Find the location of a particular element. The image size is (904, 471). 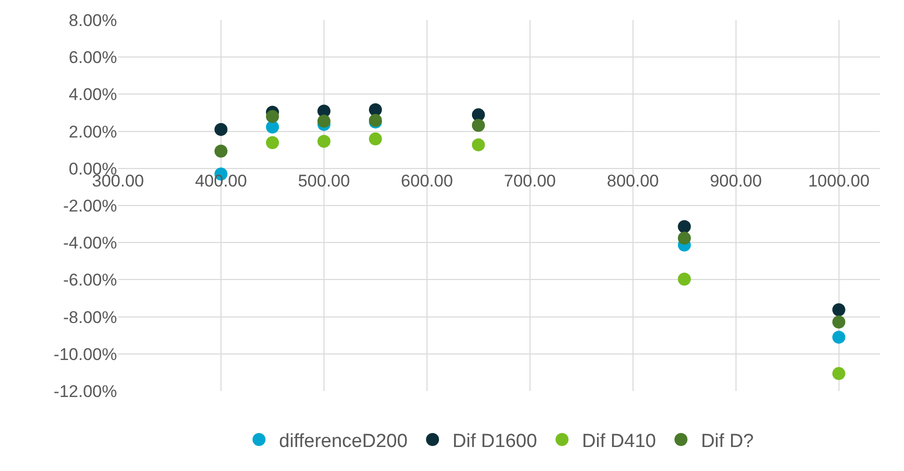

y-tick-label: 4.00% is located at coordinates (92, 94).